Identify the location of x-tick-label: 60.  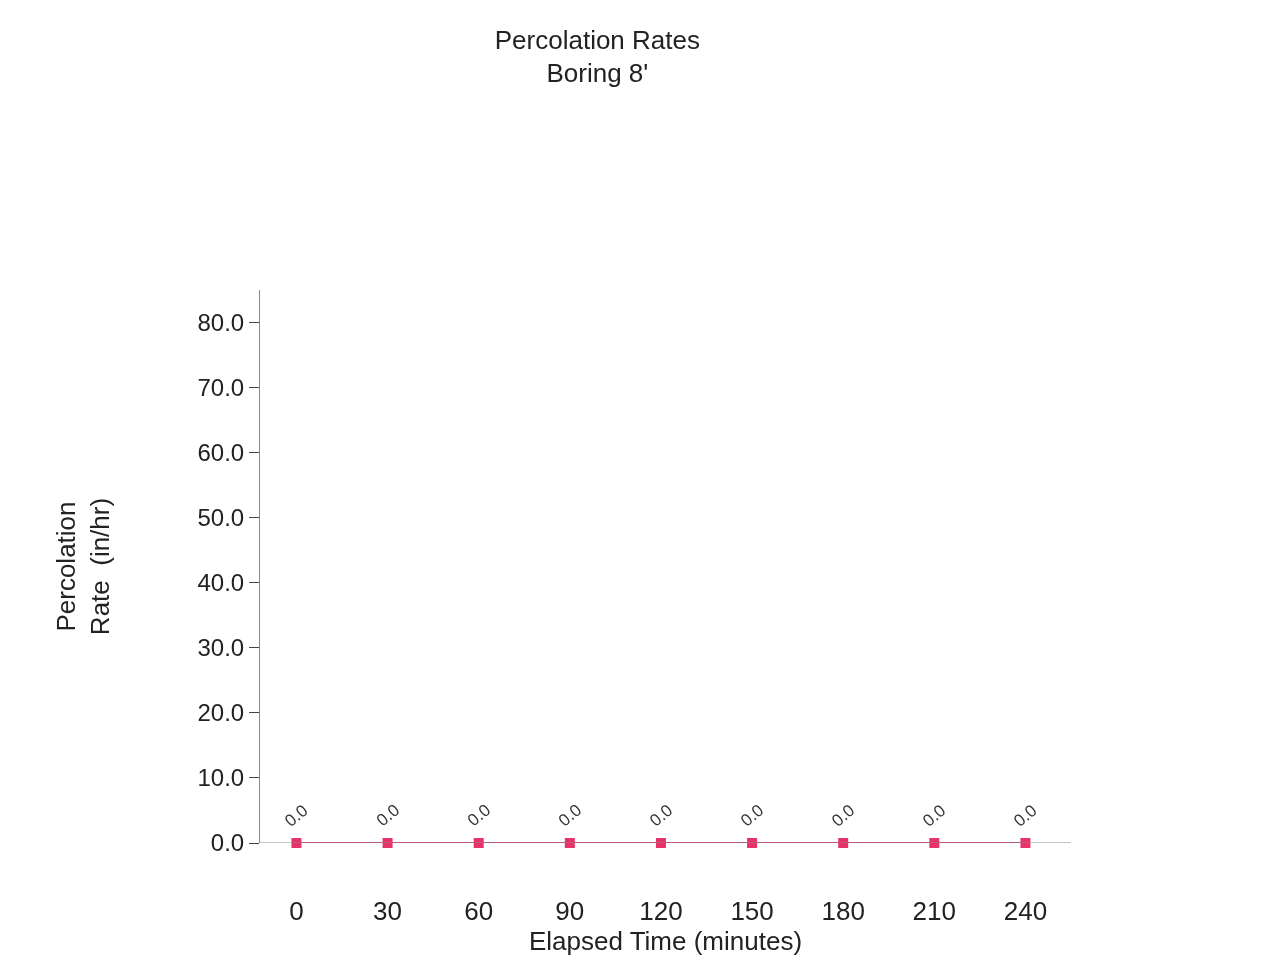
(479, 911).